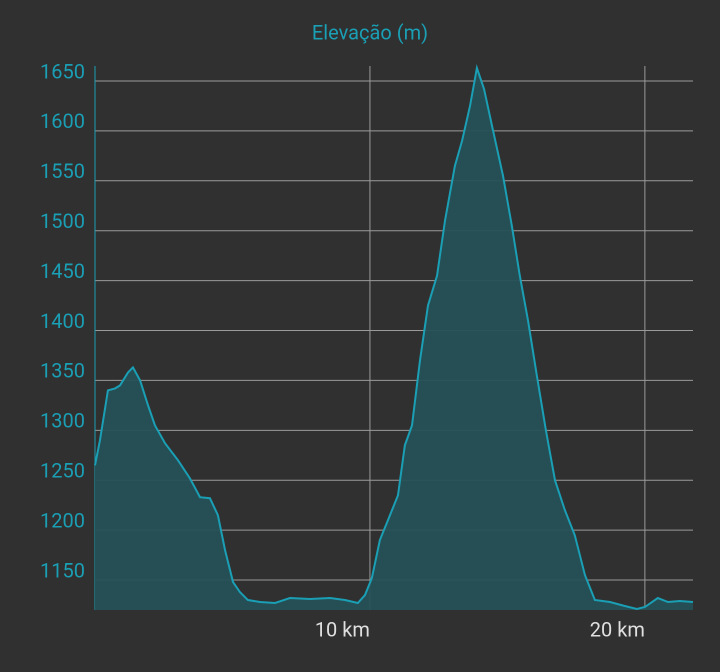 Image resolution: width=720 pixels, height=672 pixels. Describe the element at coordinates (62, 570) in the screenshot. I see `y-tick-label: 1150` at that location.